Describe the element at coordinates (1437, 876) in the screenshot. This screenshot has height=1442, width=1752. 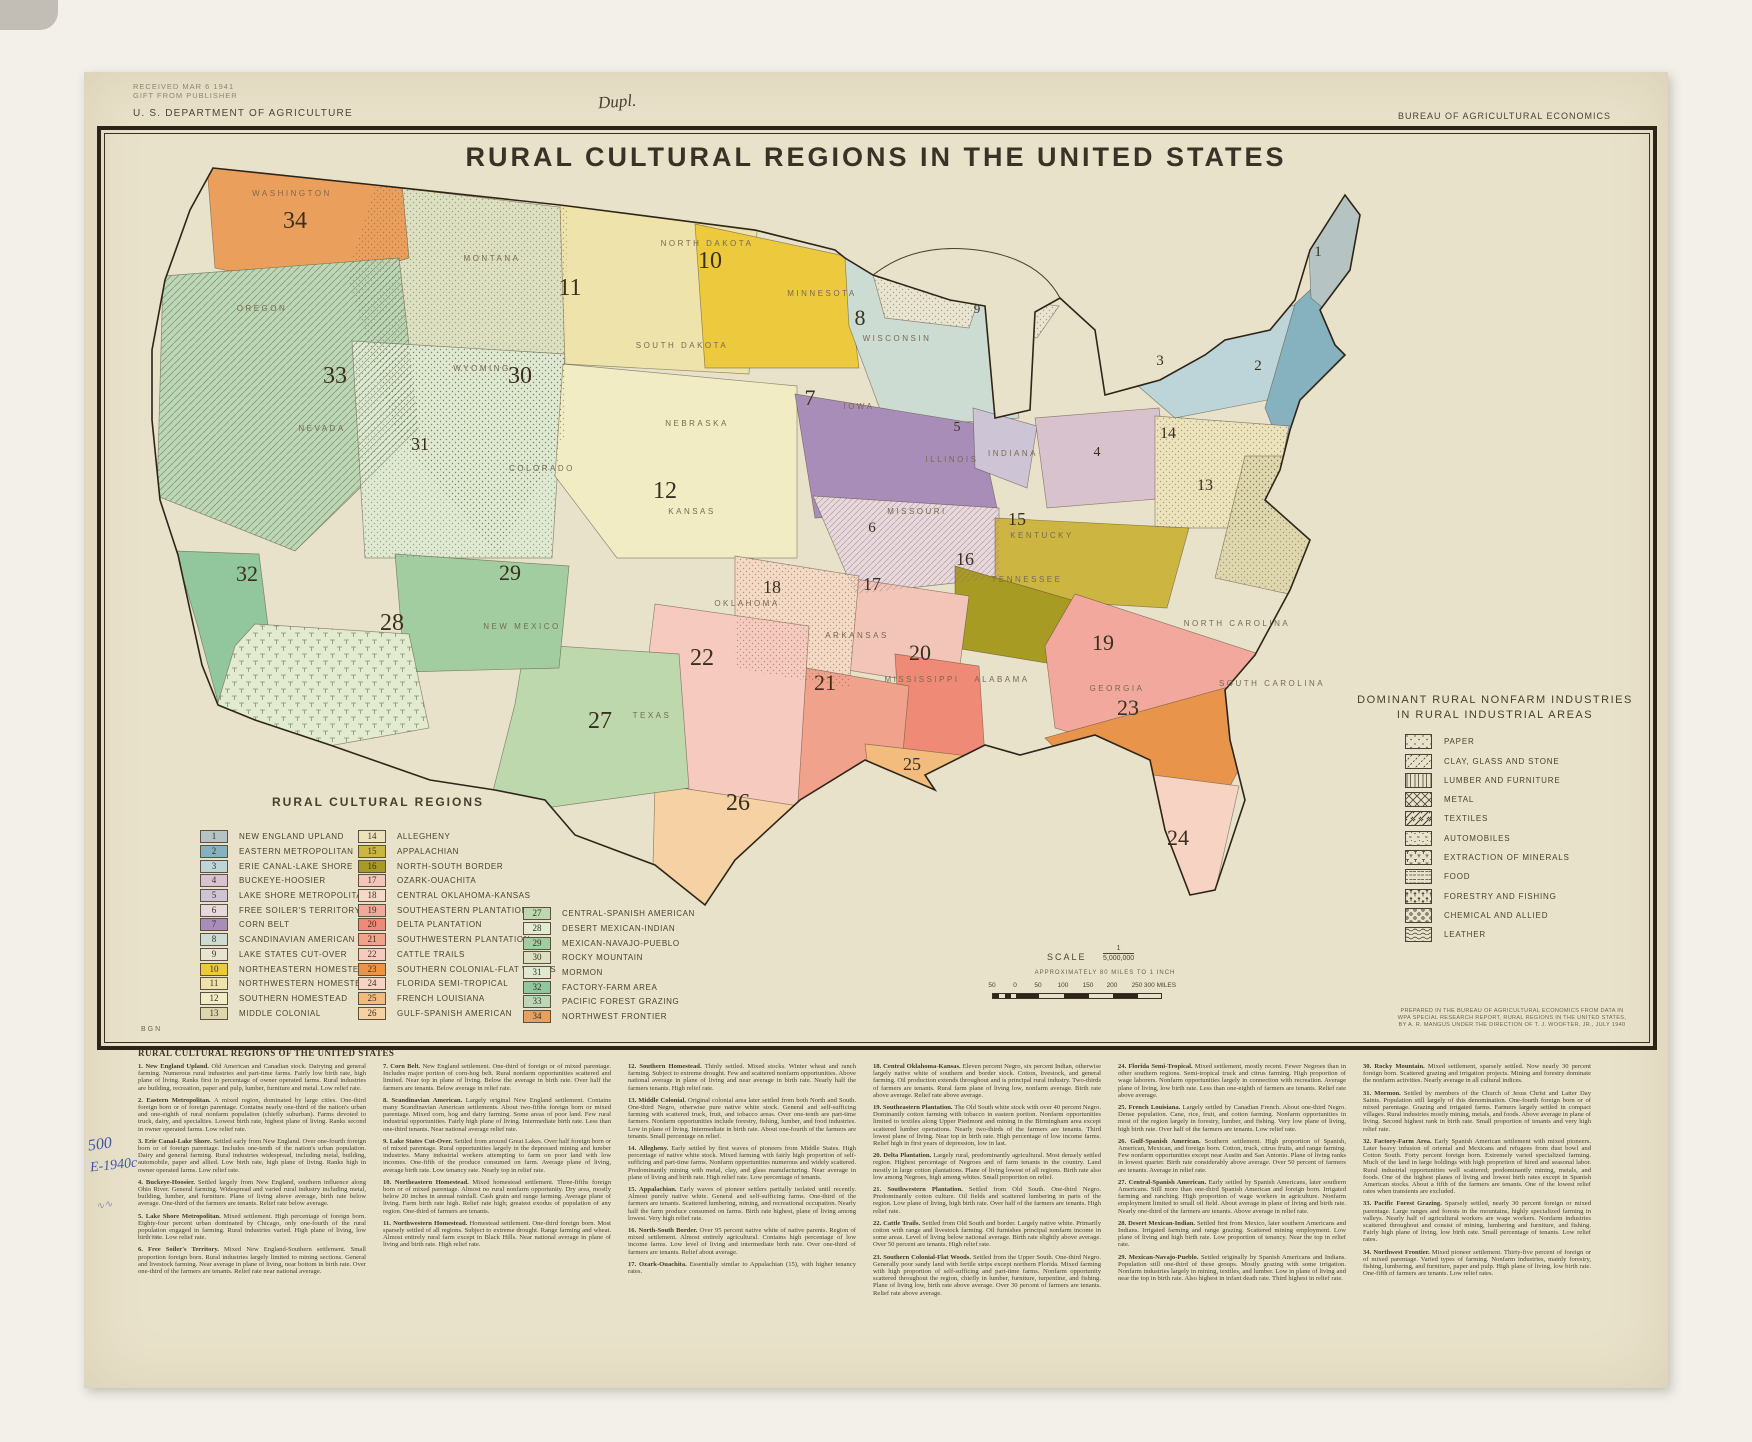
I see `legend-item-industry-food: FOOD` at that location.